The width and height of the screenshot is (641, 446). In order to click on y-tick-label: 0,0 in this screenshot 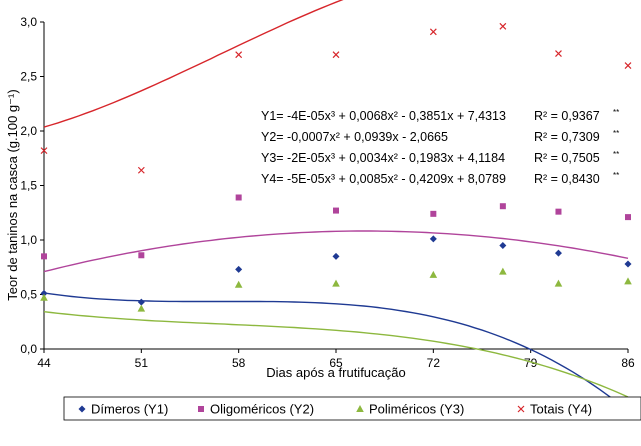, I will do `click(28, 349)`.